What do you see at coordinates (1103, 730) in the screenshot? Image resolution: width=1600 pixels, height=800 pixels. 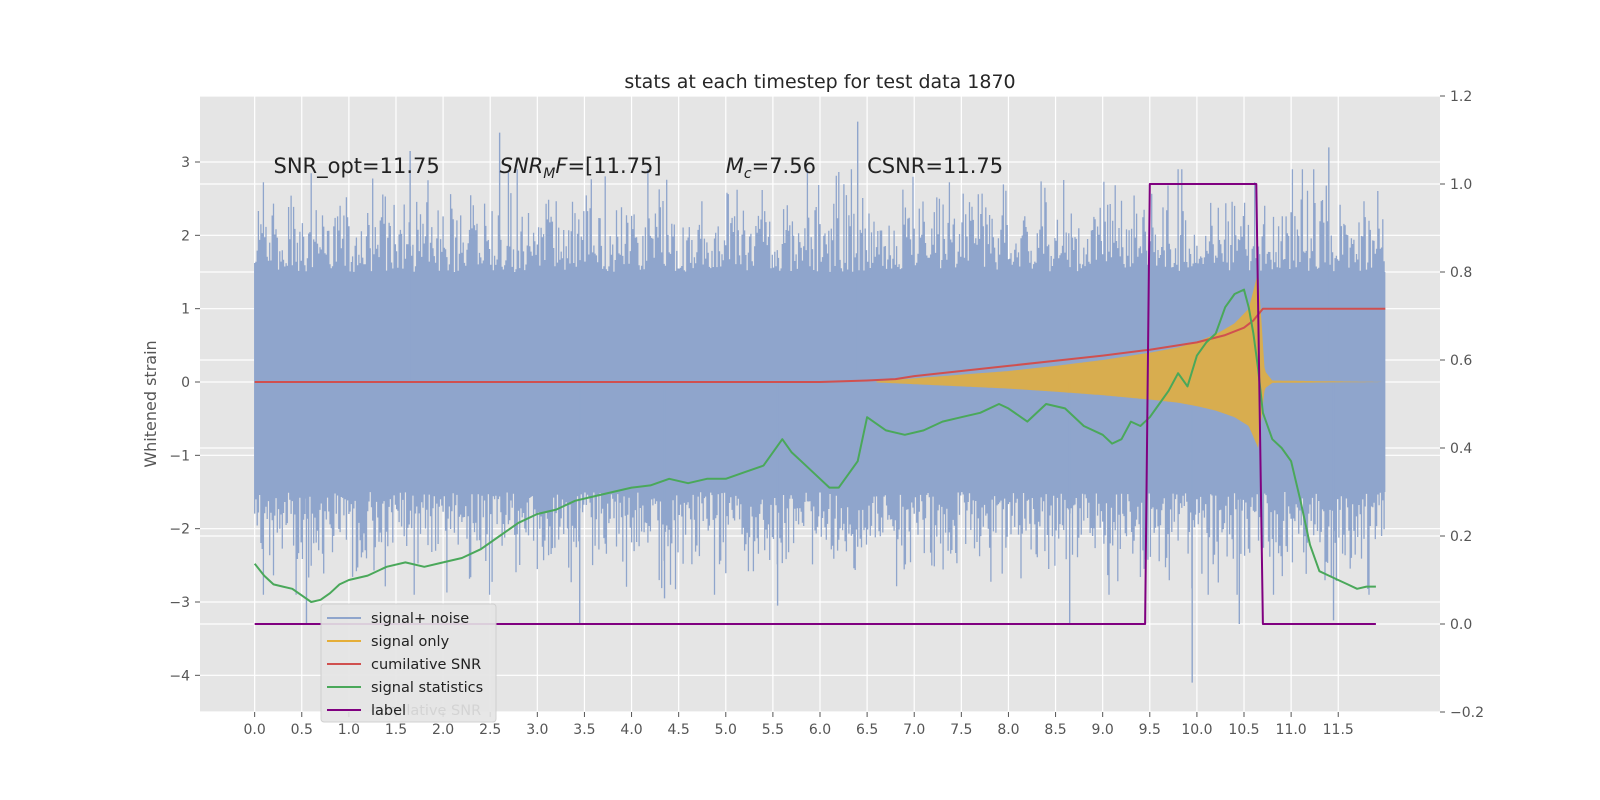 I see `x-tick-label: 9.0` at bounding box center [1103, 730].